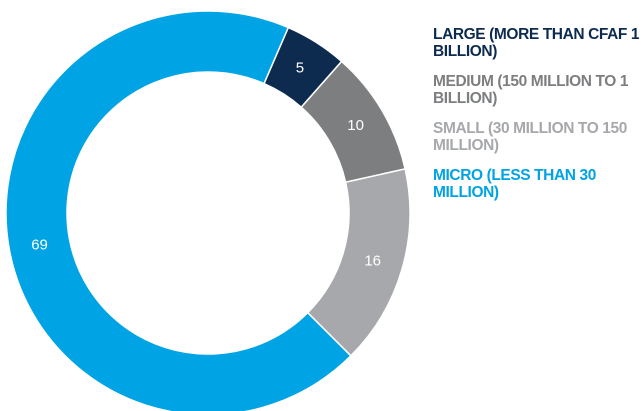 The image size is (643, 411). What do you see at coordinates (531, 90) in the screenshot?
I see `legend-item-medium: MEDIUM (150 MILLION TO 1 BILLION)` at bounding box center [531, 90].